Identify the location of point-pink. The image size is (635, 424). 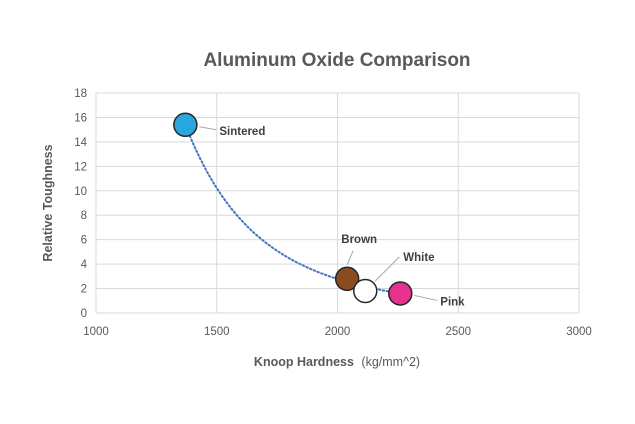
(400, 293).